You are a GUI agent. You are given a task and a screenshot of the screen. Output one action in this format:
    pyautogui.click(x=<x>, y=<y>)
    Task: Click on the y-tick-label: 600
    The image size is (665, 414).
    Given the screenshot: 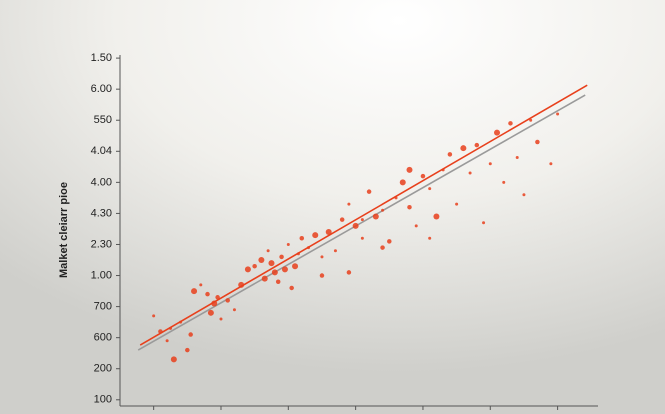 What is the action you would take?
    pyautogui.click(x=103, y=338)
    